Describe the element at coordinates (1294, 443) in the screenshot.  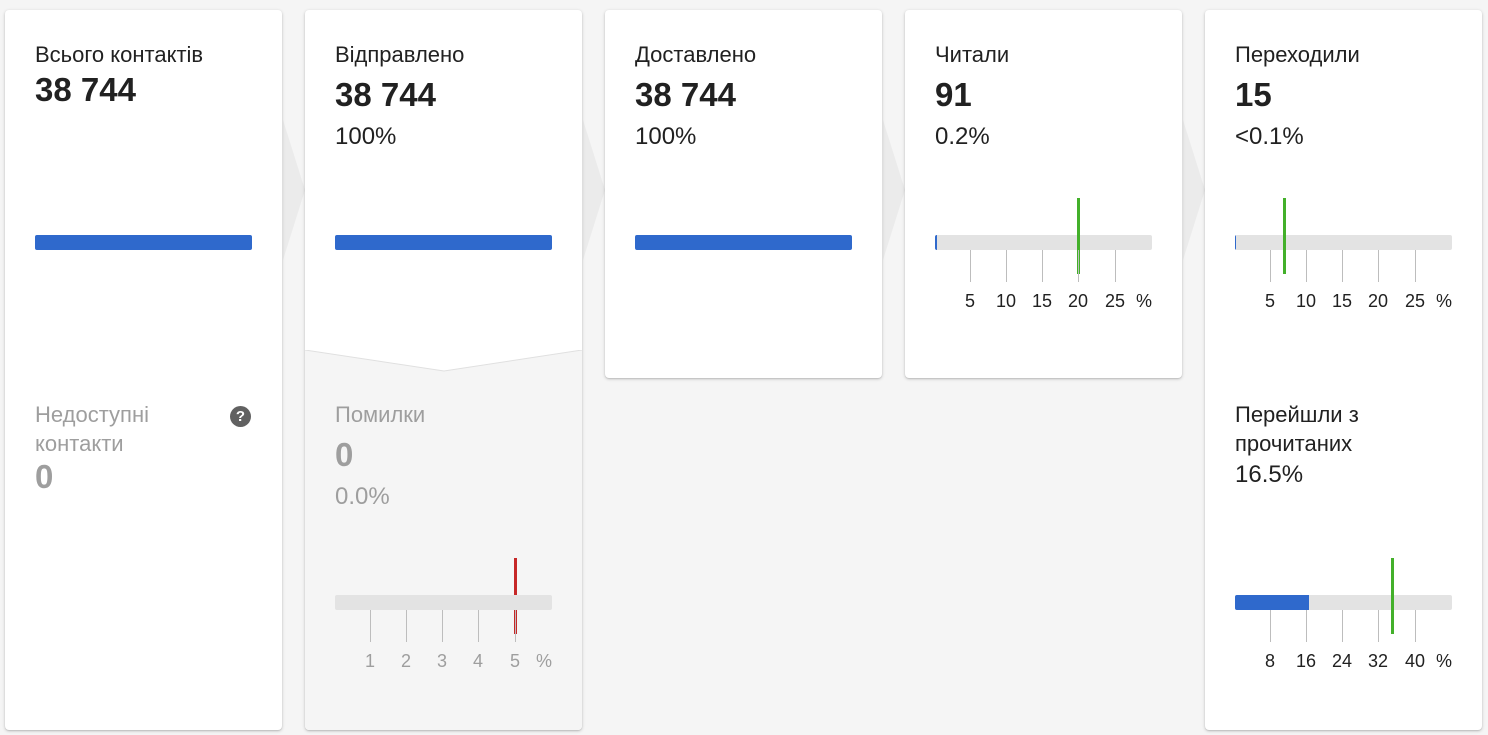
I see `clicked-from-read-label-line2: прочитаних` at that location.